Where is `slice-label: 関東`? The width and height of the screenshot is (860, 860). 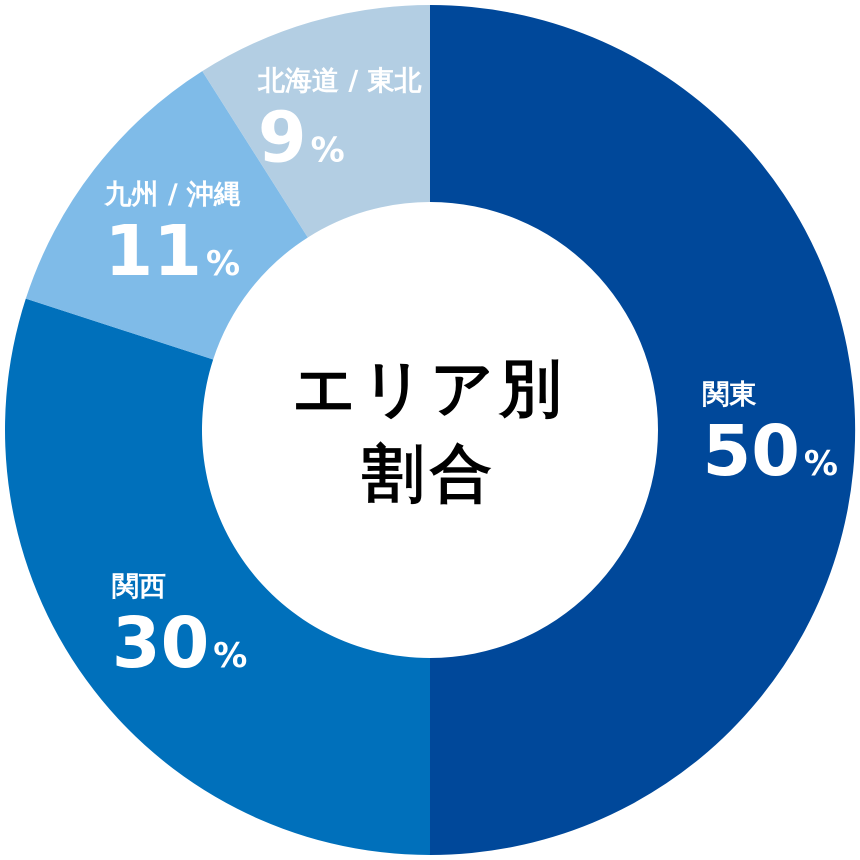
slice-label: 関東 is located at coordinates (729, 394).